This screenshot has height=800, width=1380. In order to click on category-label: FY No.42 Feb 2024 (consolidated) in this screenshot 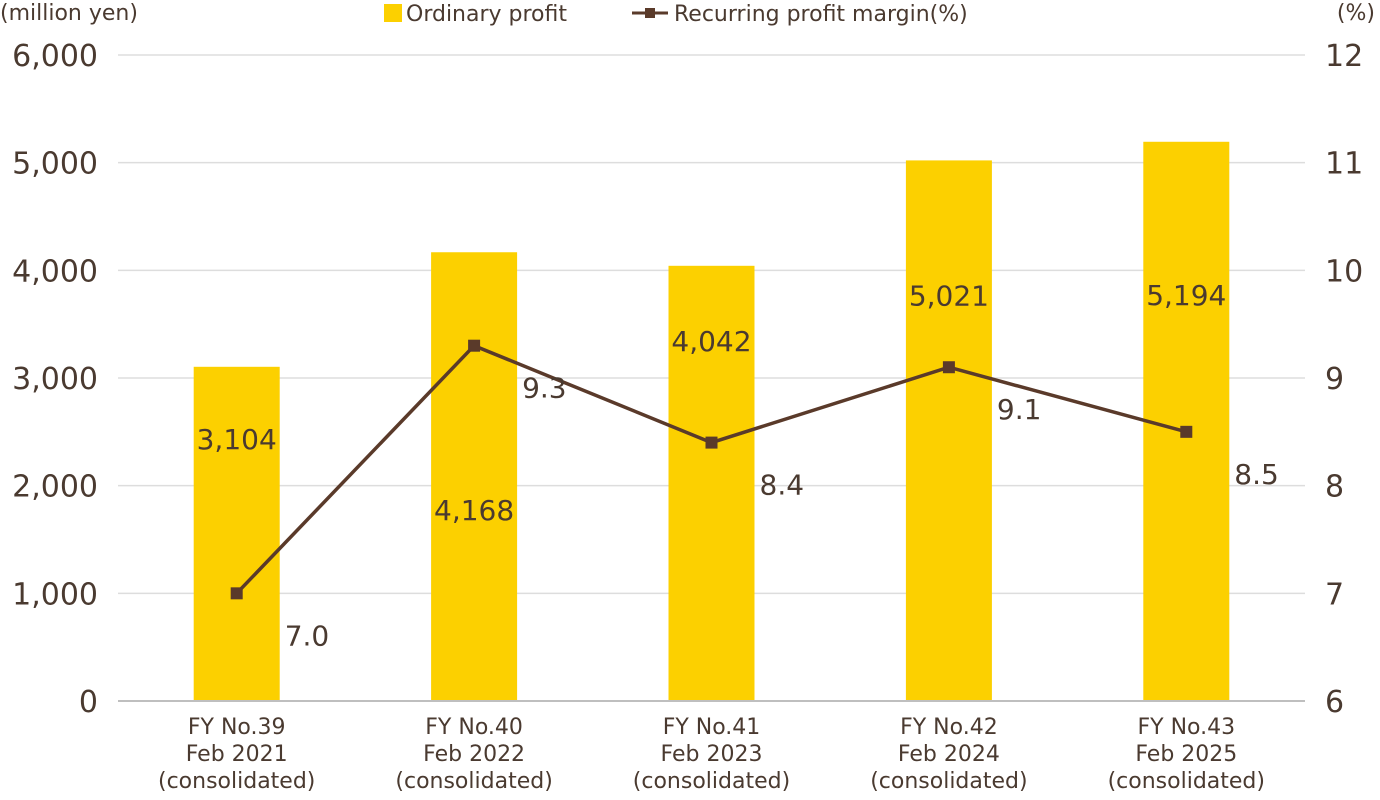, I will do `click(948, 754)`.